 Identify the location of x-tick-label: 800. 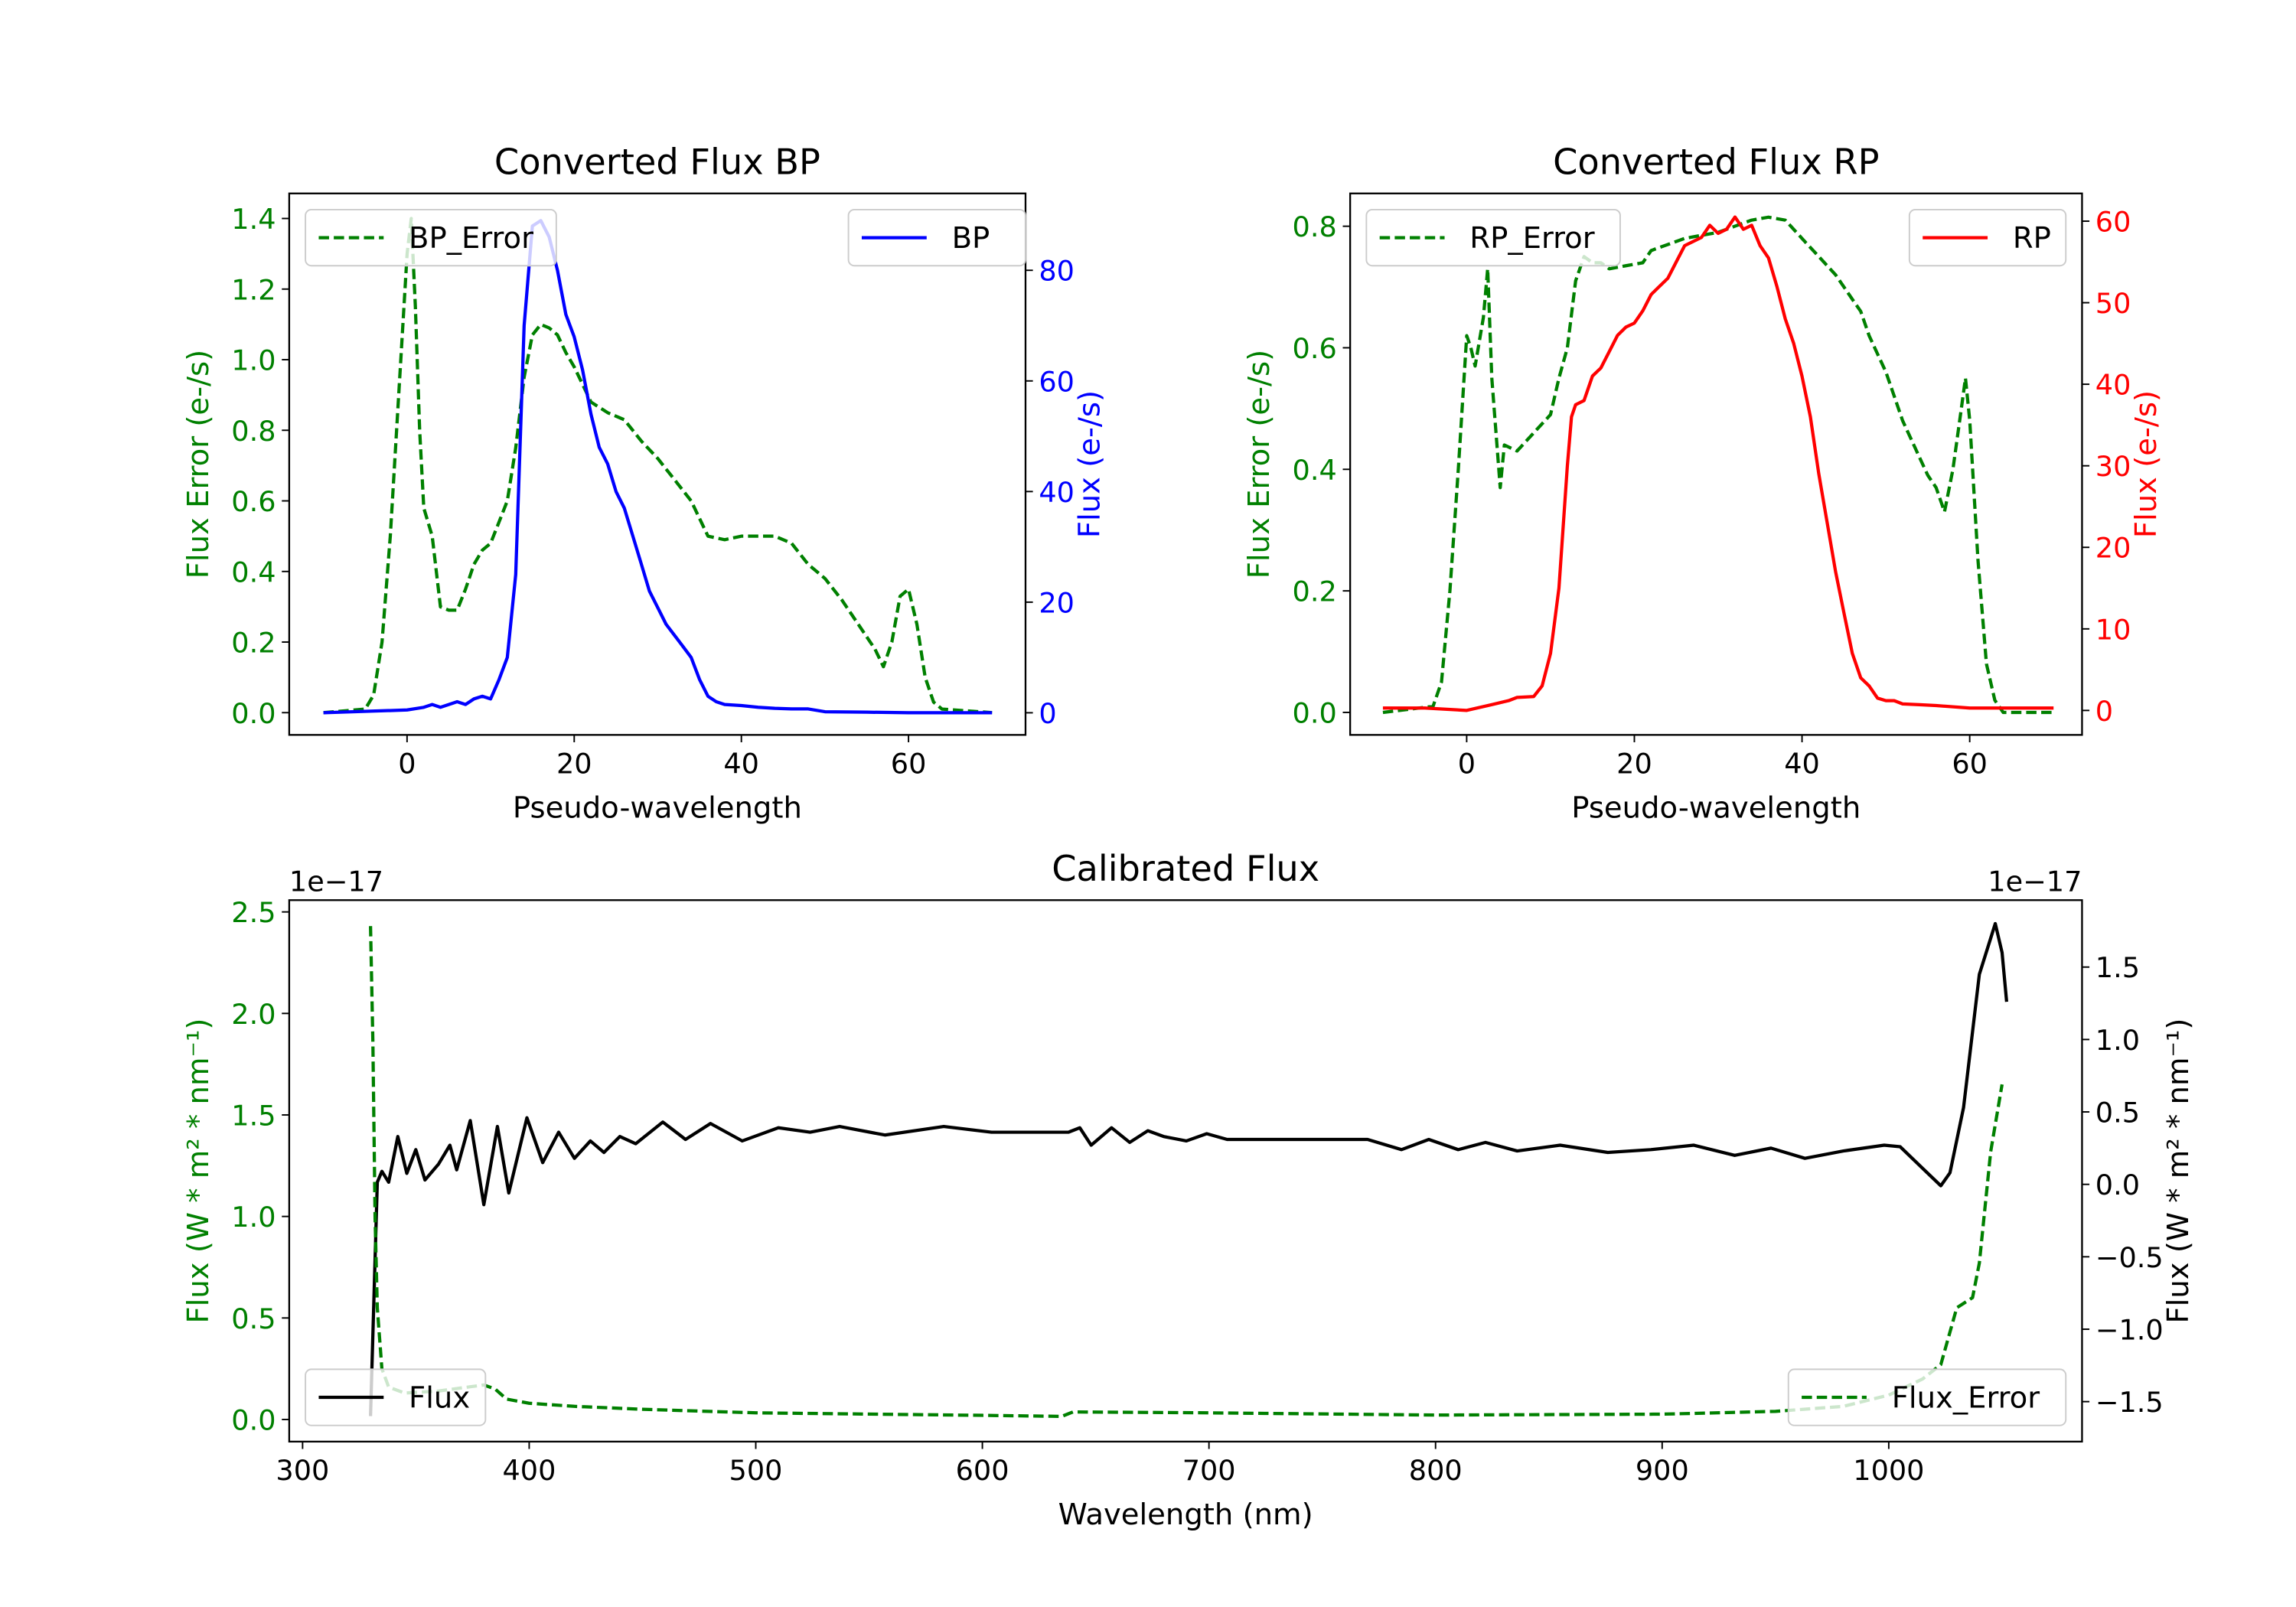
(1436, 1470).